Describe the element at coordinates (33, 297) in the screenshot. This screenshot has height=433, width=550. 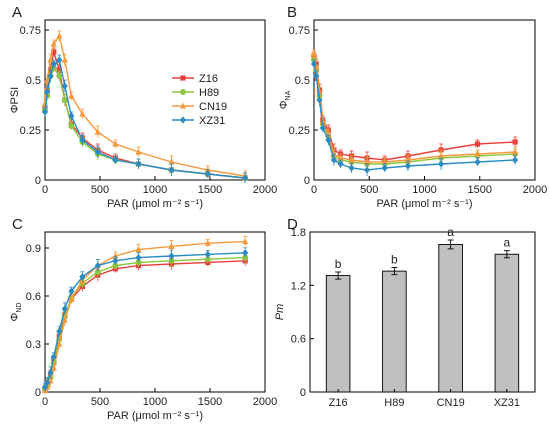
I see `y-tick-label-C: 0.6` at that location.